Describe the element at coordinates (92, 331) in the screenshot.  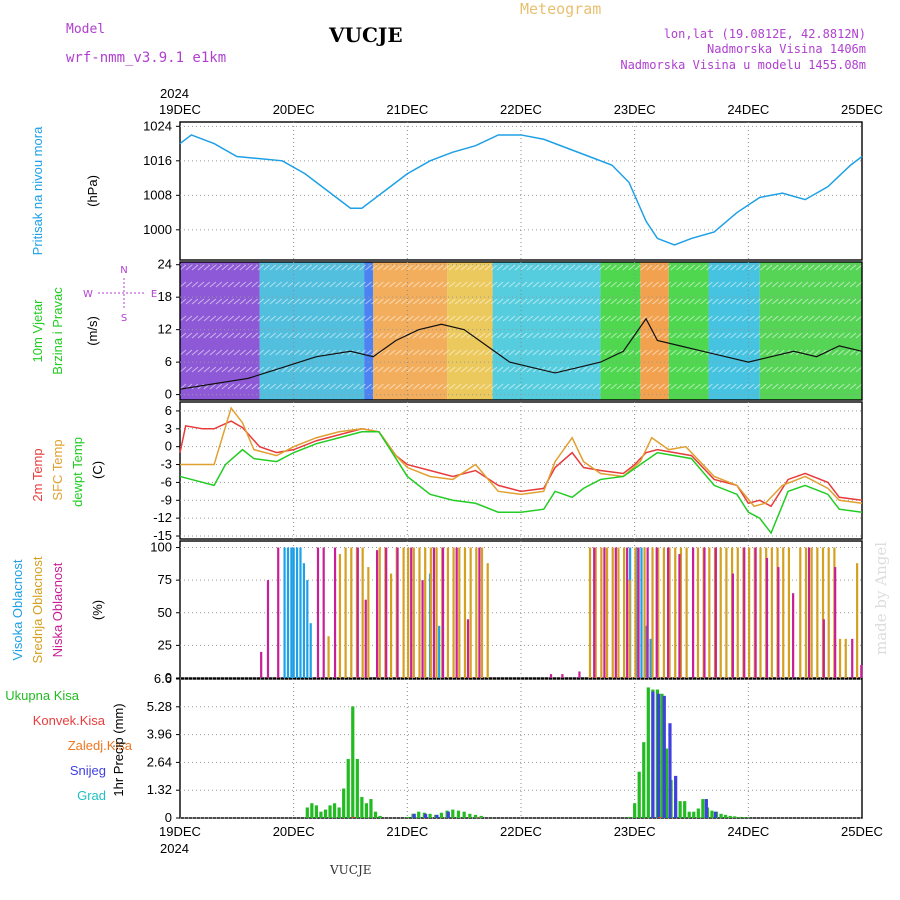
I see `ylabel-wind-unit: (m/s)` at that location.